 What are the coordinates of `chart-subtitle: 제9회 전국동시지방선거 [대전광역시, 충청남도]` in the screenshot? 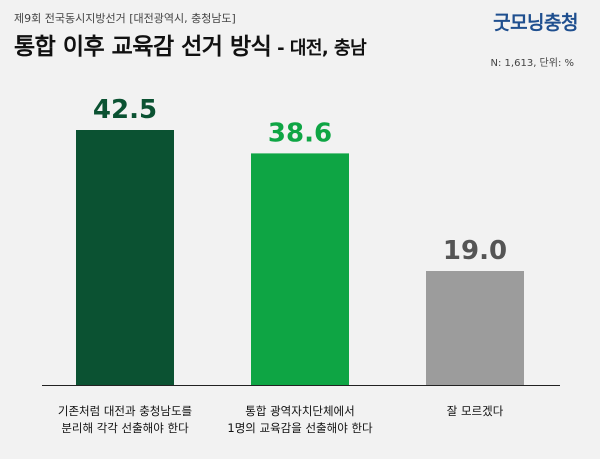 It's located at (125, 18).